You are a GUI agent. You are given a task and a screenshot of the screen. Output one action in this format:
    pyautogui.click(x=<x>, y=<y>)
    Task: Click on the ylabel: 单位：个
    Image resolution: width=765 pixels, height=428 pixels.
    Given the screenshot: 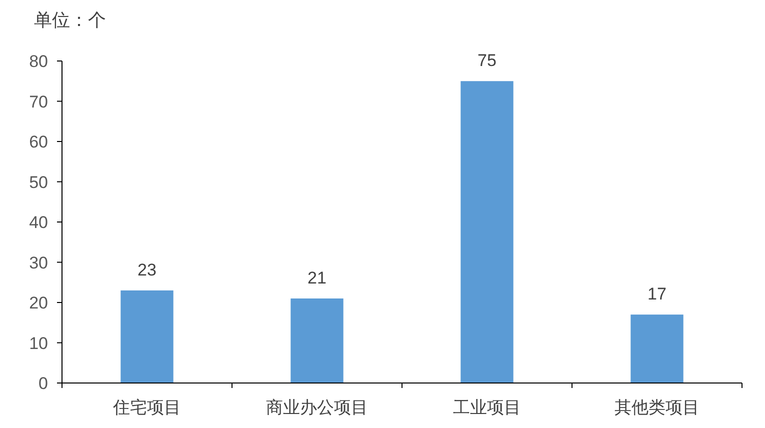 What is the action you would take?
    pyautogui.click(x=70, y=20)
    